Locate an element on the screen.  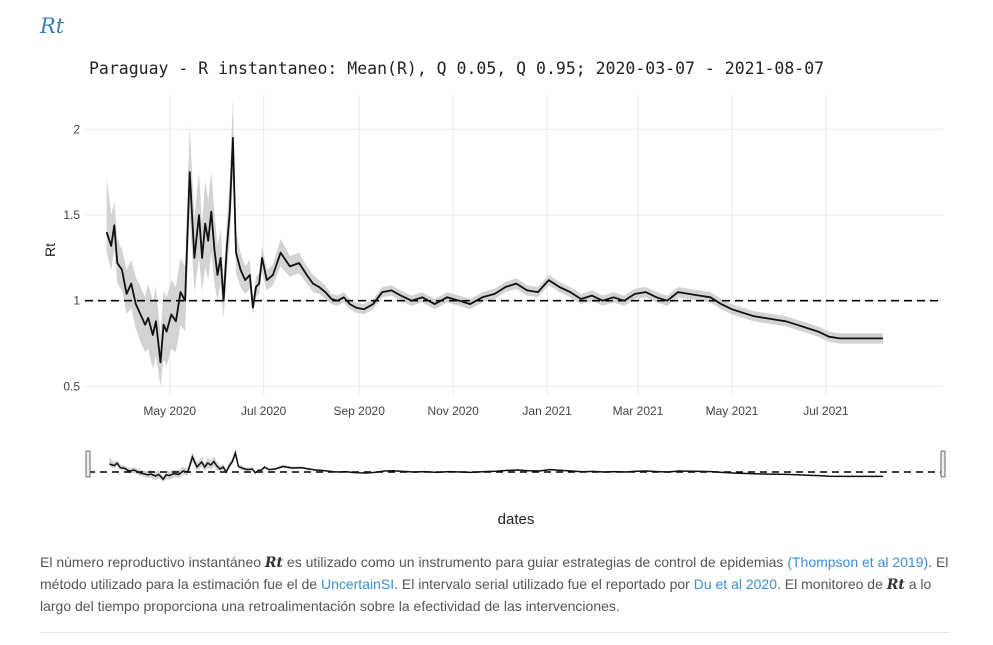
y-axis-label: Rt is located at coordinates (50, 250).